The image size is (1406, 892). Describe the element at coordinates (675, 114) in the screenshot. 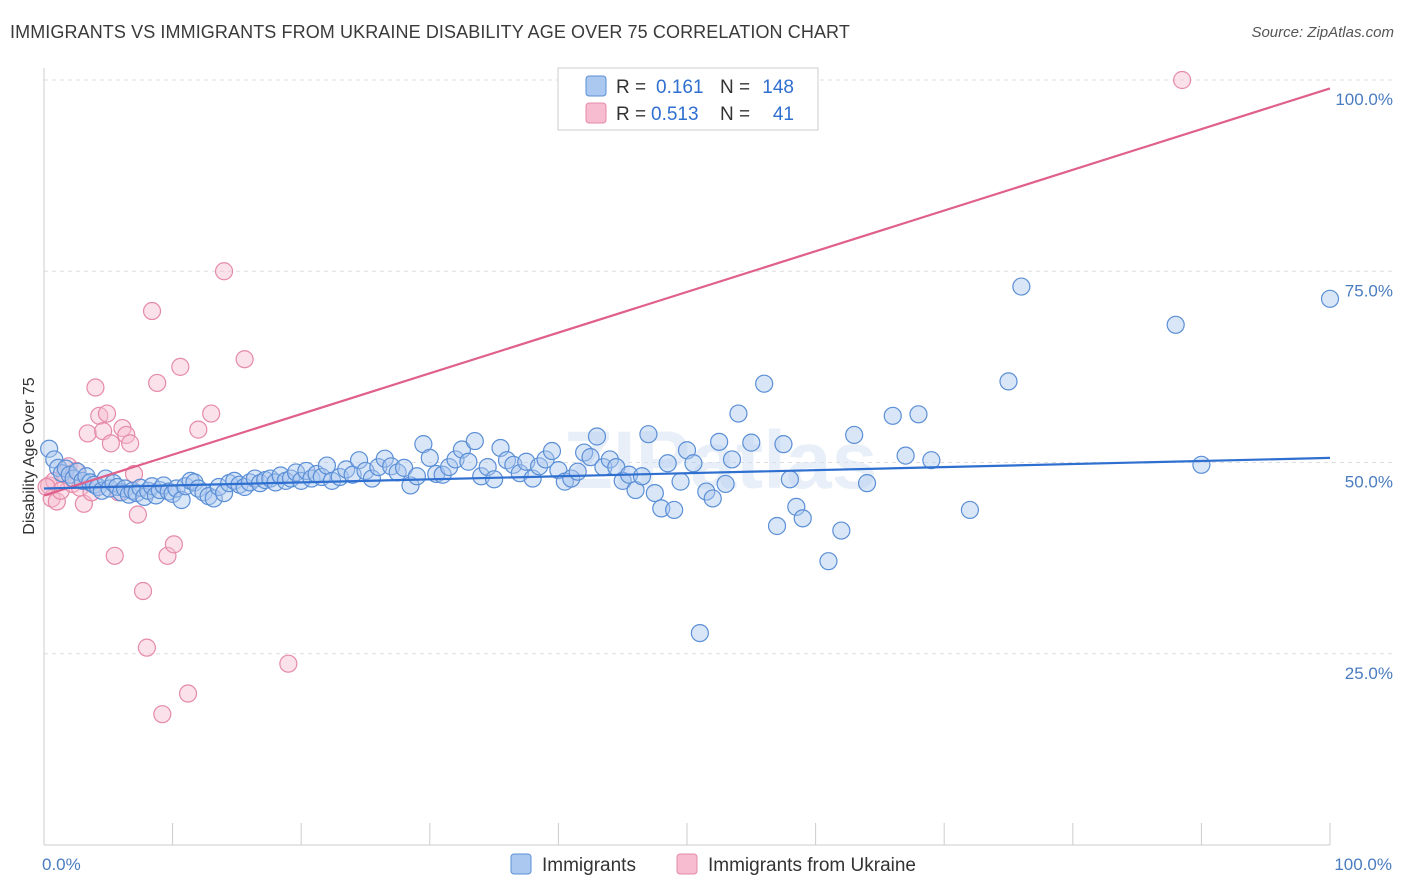

I see `legend-r-value-2: 0.513` at that location.